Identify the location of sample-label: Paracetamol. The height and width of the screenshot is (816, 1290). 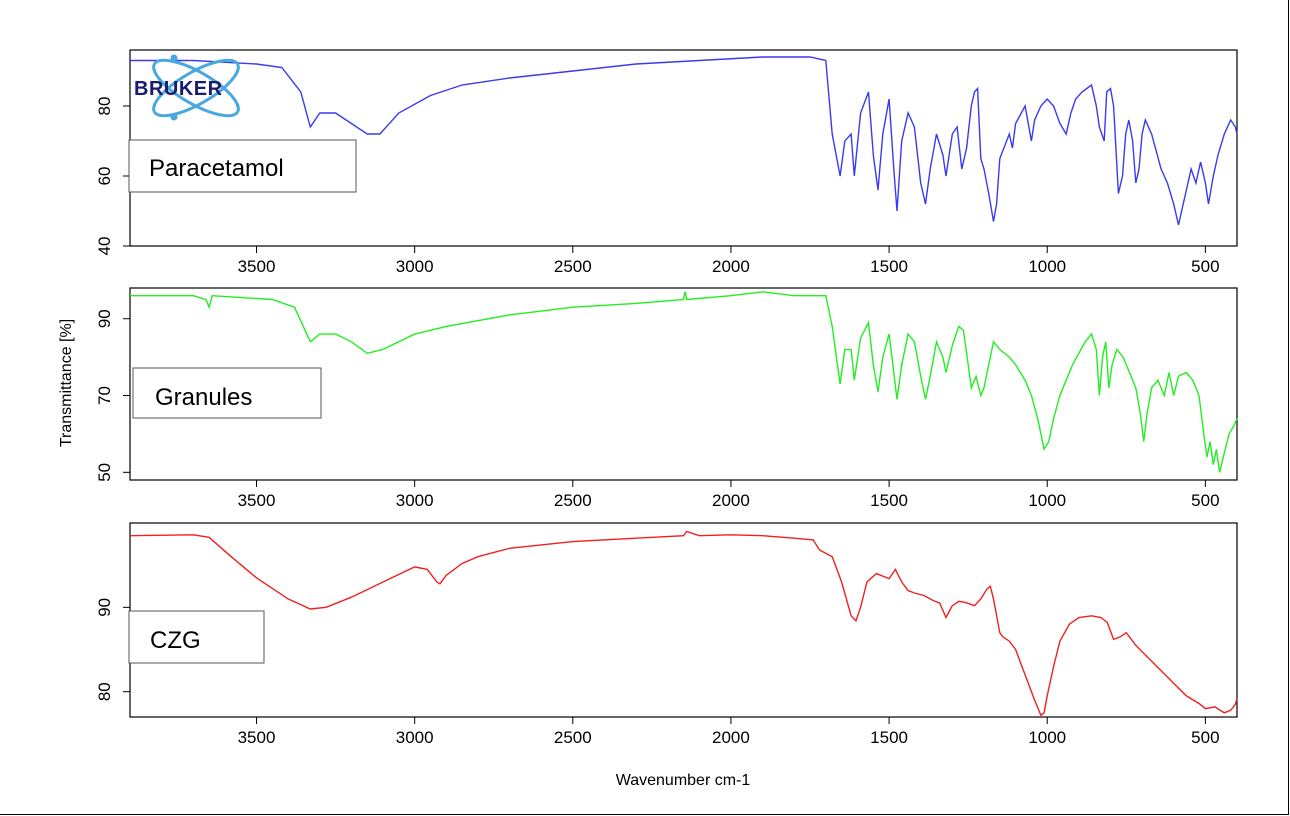
(216, 168).